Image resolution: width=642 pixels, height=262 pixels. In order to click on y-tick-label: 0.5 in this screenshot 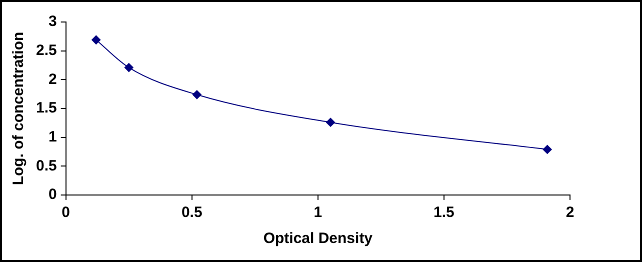, I will do `click(46, 165)`.